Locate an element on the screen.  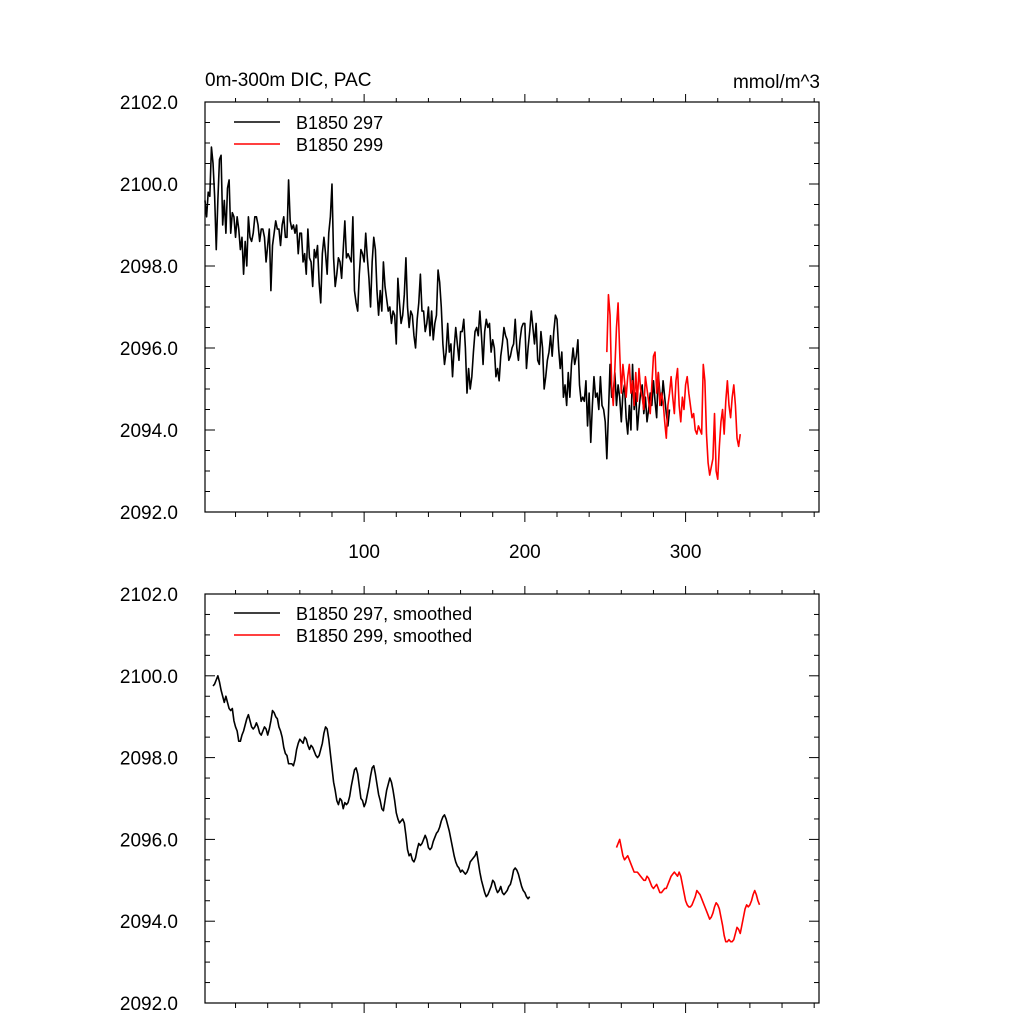
top-y-tick-label: 2100.0 is located at coordinates (149, 185).